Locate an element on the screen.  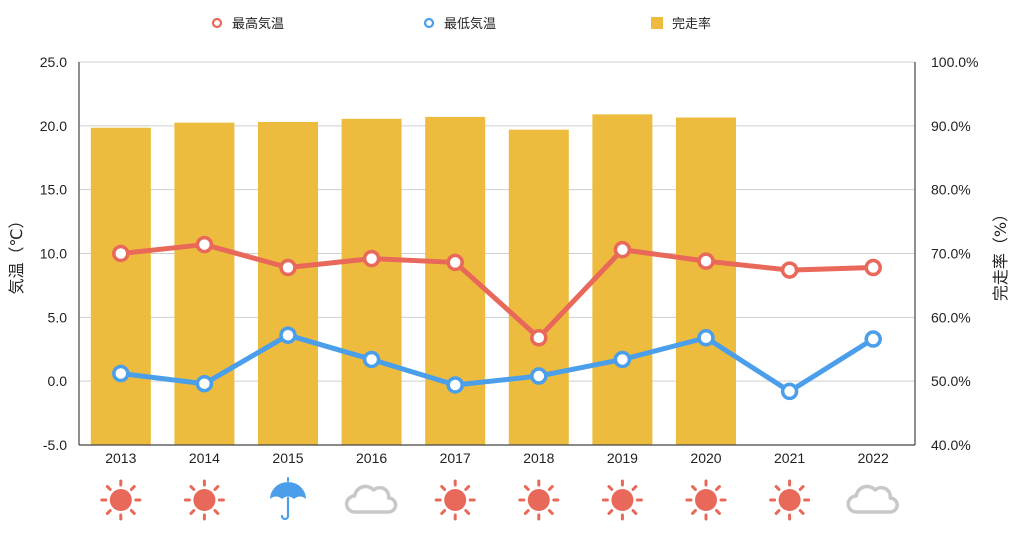
x-tick-label: 2015 is located at coordinates (287, 458).